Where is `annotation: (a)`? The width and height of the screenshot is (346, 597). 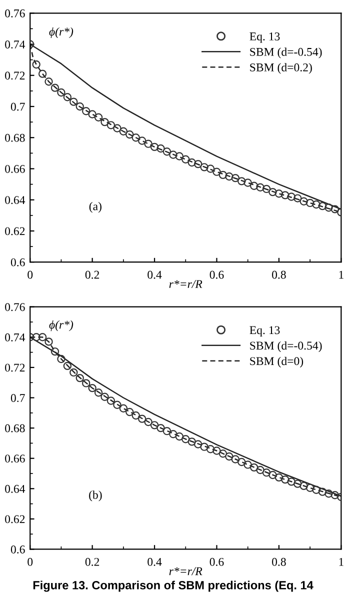
annotation: (a) is located at coordinates (95, 207).